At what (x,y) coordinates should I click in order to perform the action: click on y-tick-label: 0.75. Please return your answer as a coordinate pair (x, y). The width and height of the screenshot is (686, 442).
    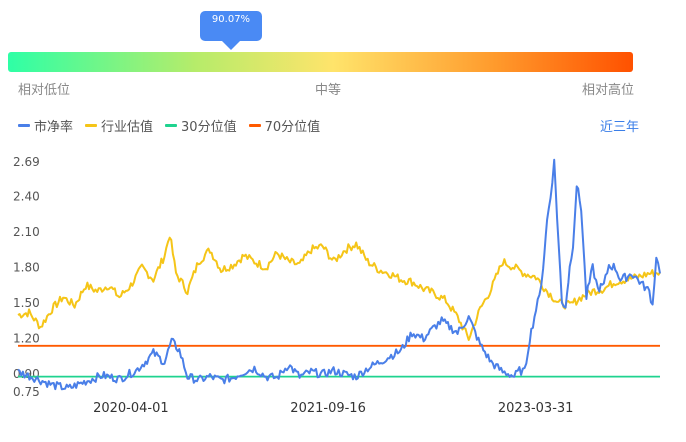
    Looking at the image, I should click on (26, 392).